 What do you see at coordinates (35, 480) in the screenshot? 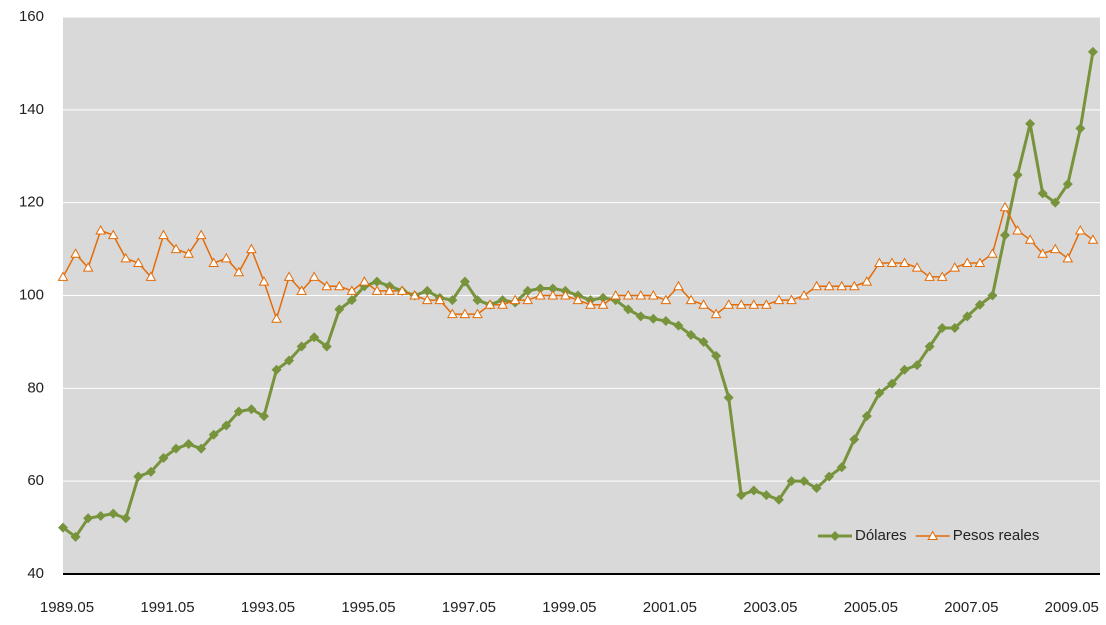
I see `y-tick-label: 60` at bounding box center [35, 480].